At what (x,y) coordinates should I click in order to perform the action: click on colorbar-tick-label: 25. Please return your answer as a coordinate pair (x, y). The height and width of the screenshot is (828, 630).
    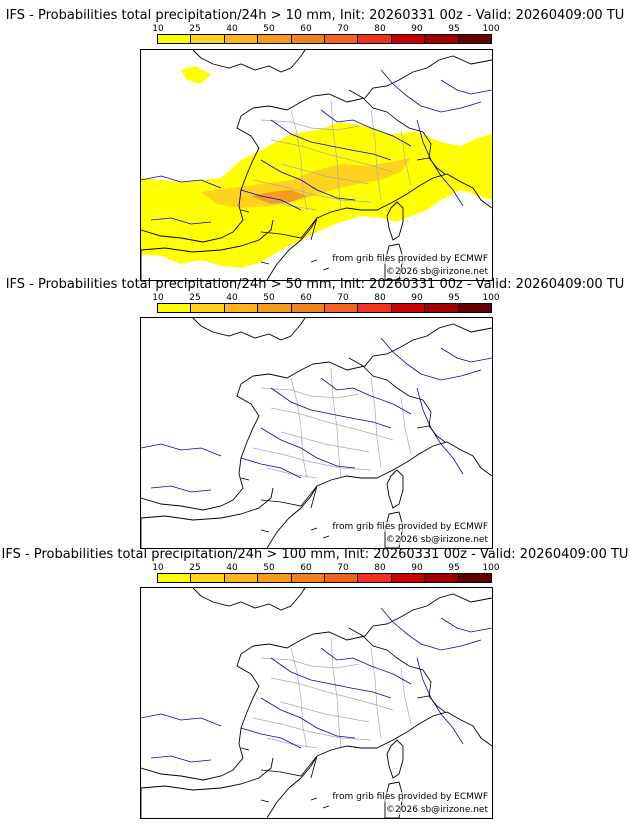
    Looking at the image, I should click on (195, 298).